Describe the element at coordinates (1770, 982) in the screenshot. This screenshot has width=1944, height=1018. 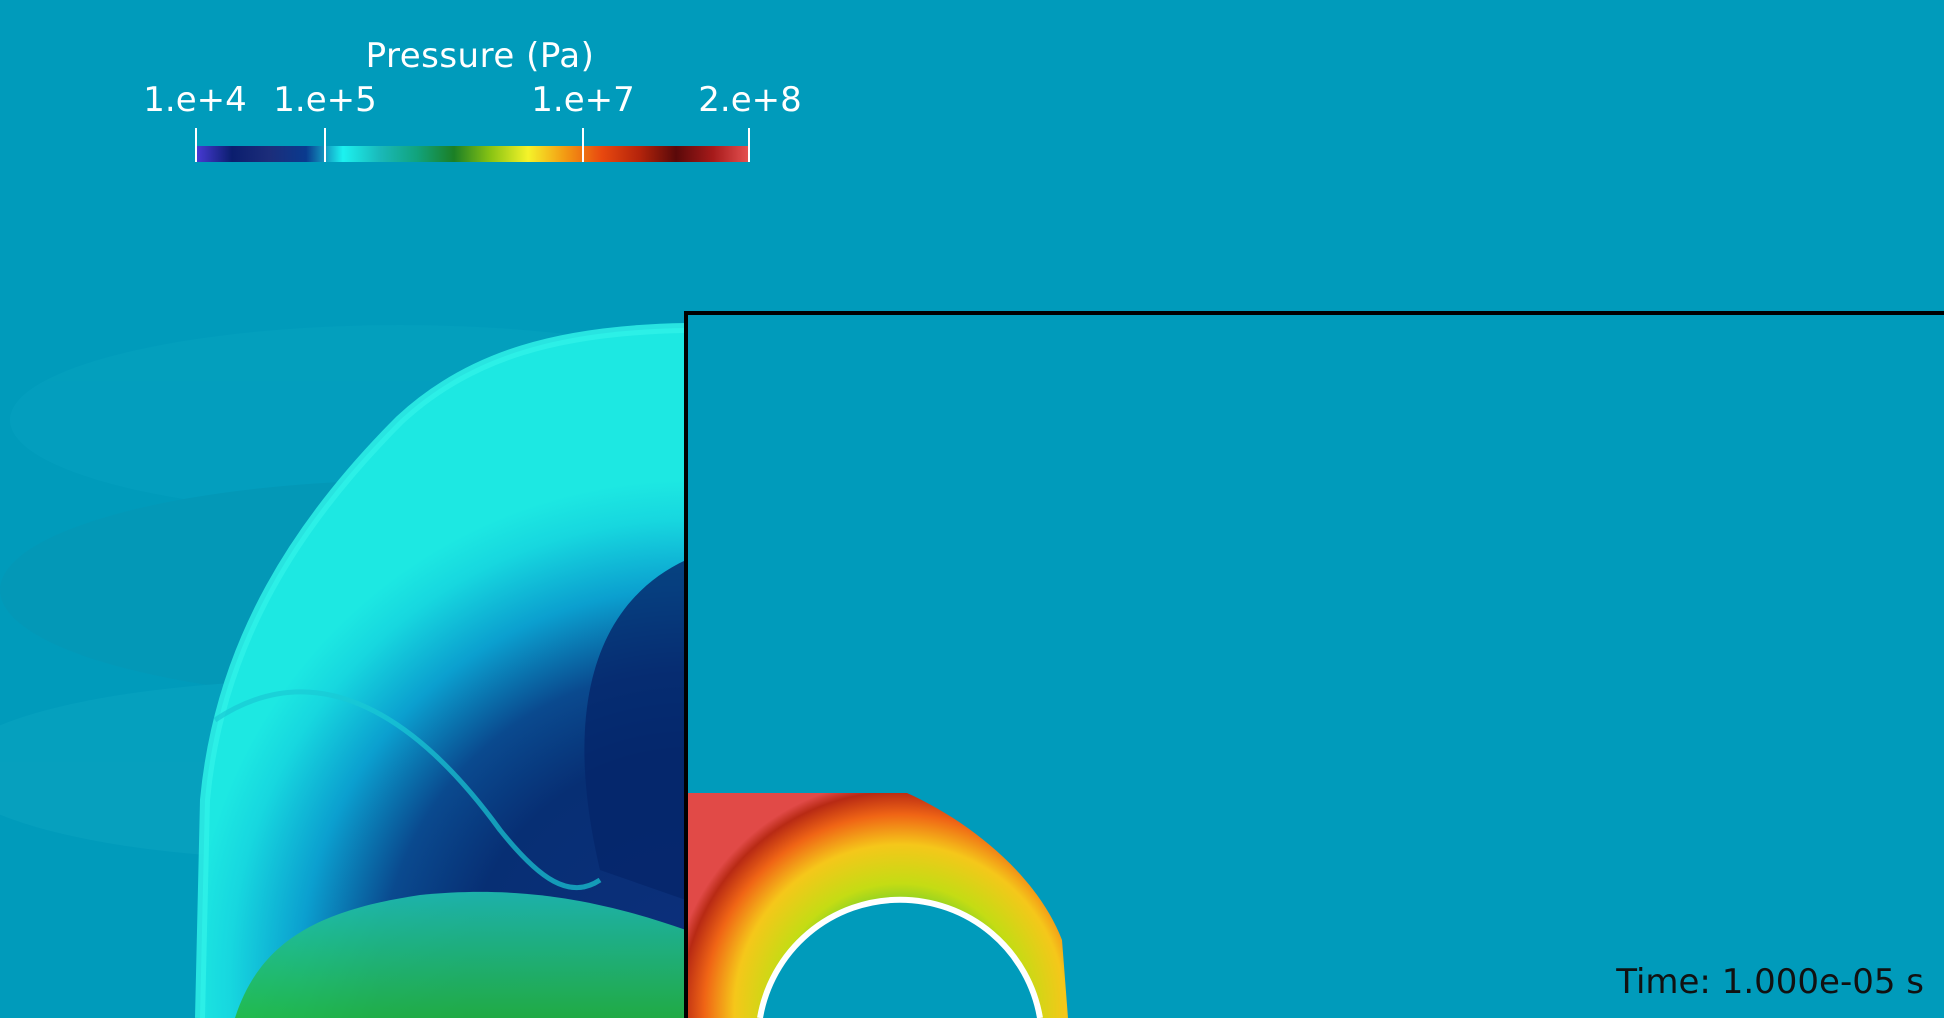
I see `time-readout: Time: 1.000e-05 s` at that location.